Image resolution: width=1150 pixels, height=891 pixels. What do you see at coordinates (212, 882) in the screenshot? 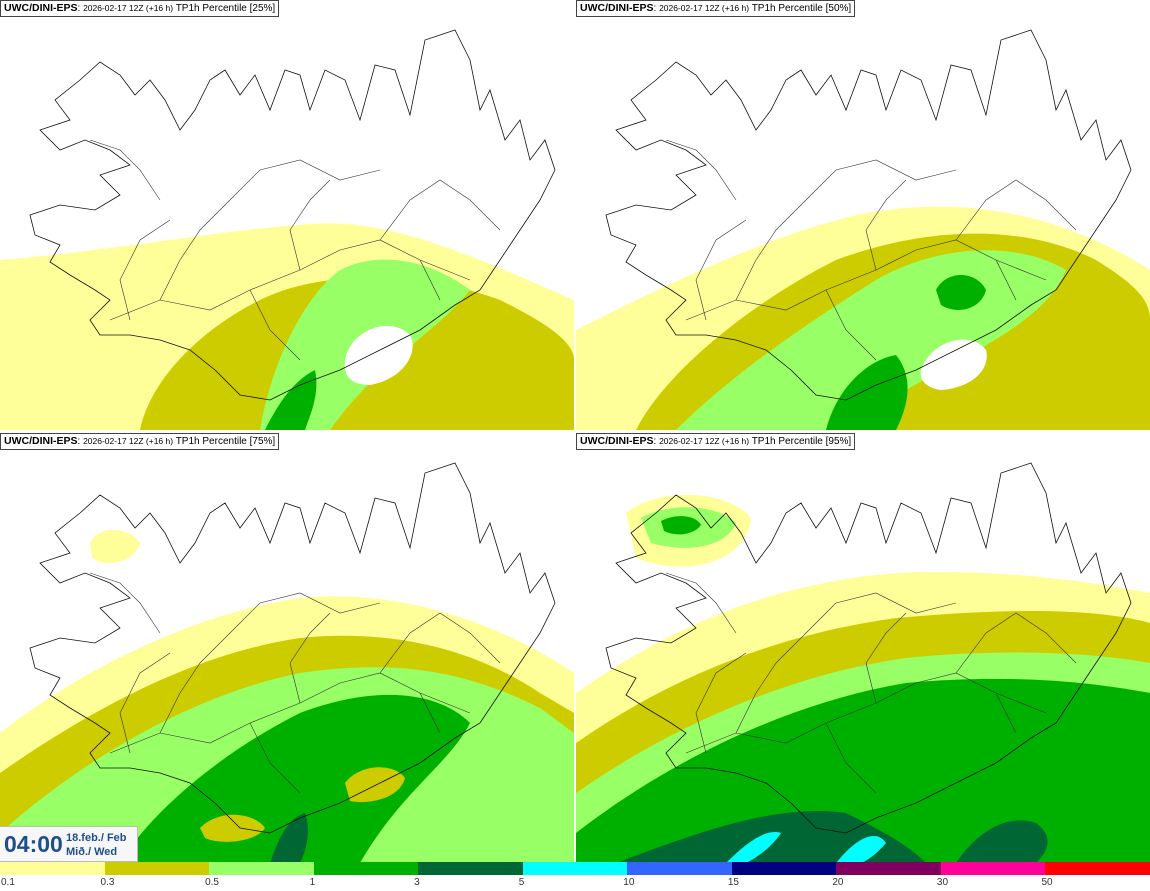
I see `legend-tick-label: 0.5` at bounding box center [212, 882].